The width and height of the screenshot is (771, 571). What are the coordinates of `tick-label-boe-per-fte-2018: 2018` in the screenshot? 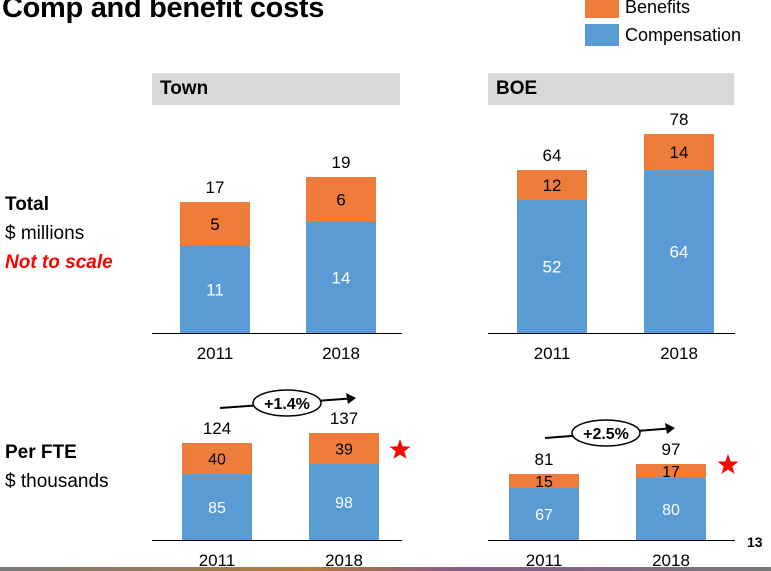 It's located at (671, 560).